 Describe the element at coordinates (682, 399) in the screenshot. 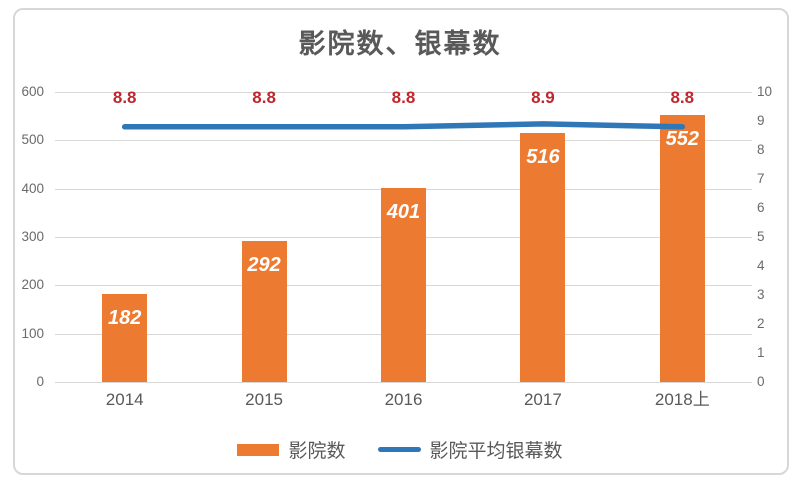

I see `x-axis-label-2018上: 2018上` at that location.